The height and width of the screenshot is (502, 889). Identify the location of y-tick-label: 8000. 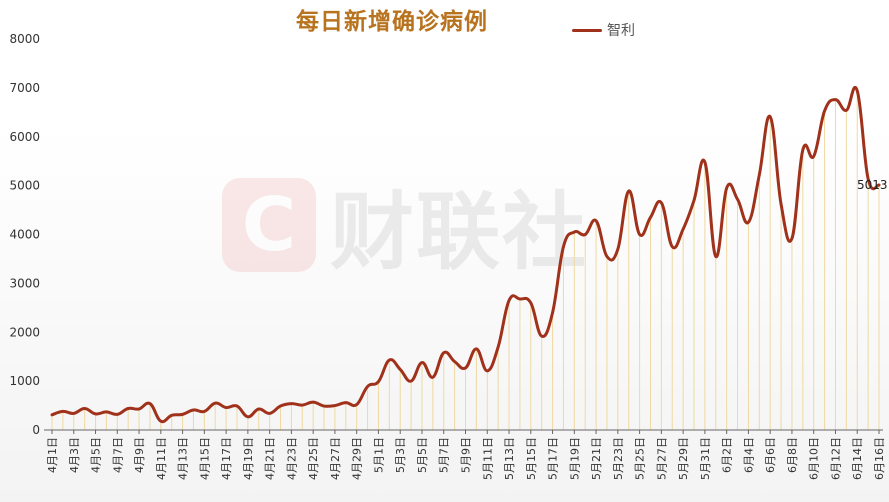
(24, 39).